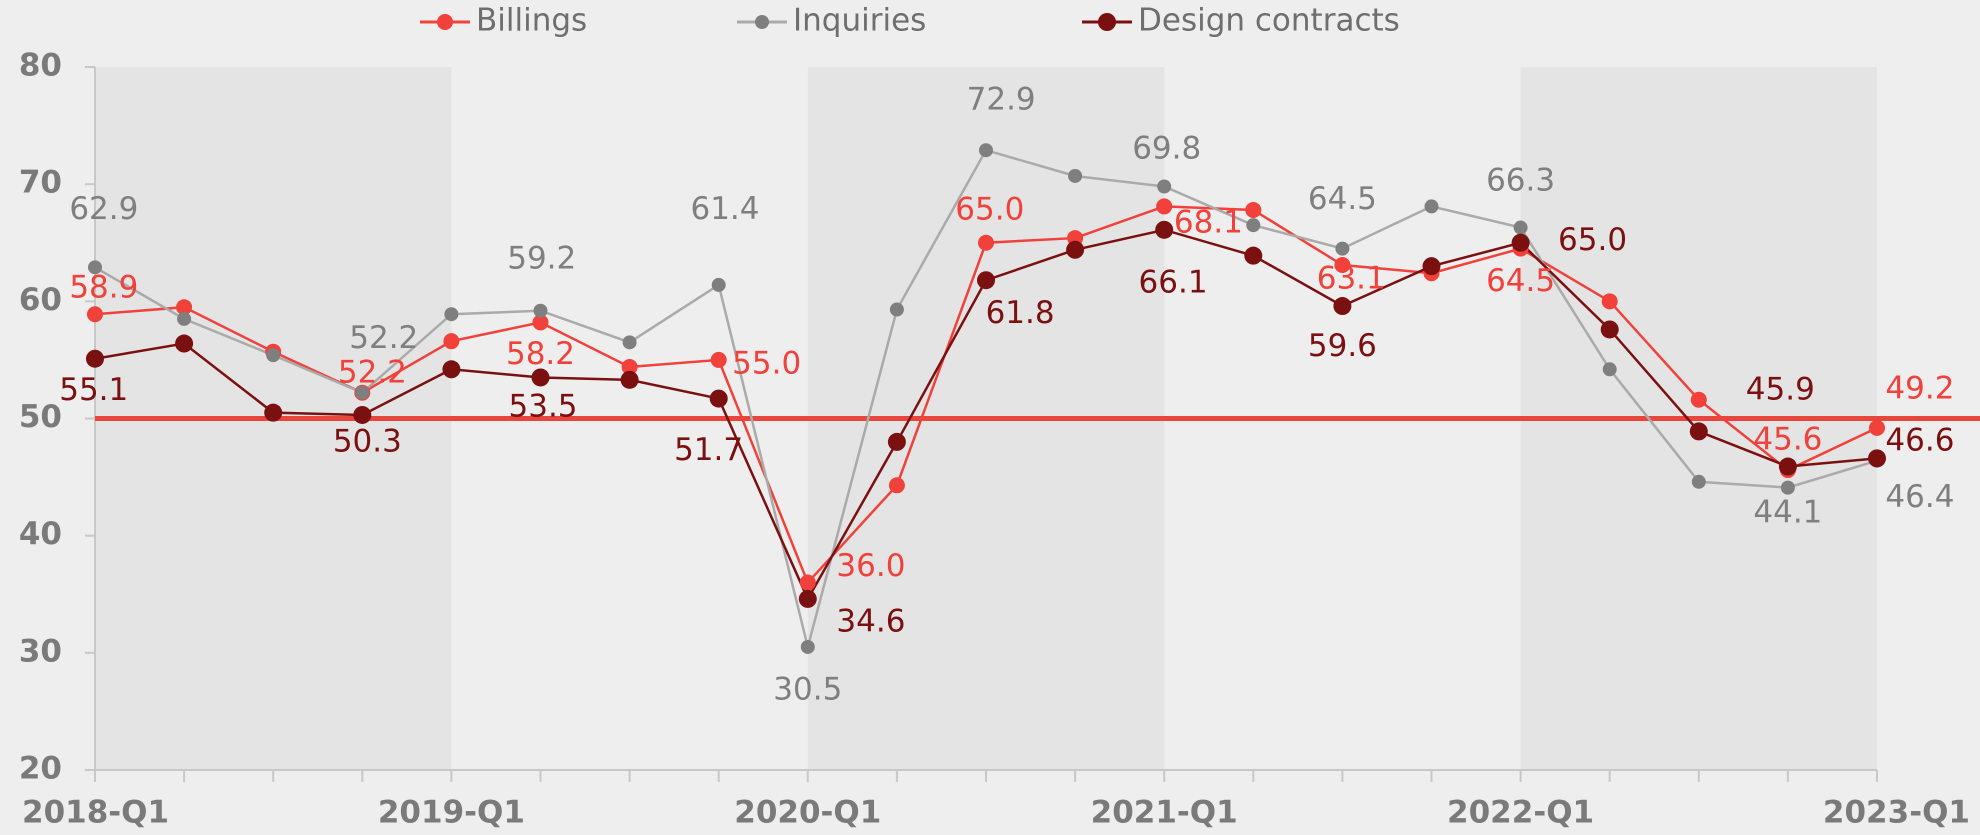  I want to click on y-tick-label: 60, so click(40, 300).